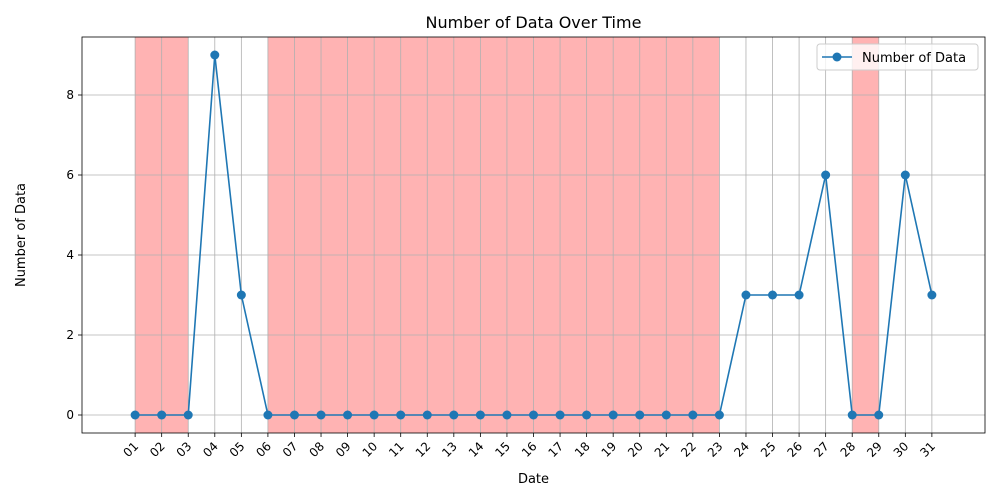 The height and width of the screenshot is (500, 1000). Describe the element at coordinates (837, 57) in the screenshot. I see `legend-dot-marker` at that location.